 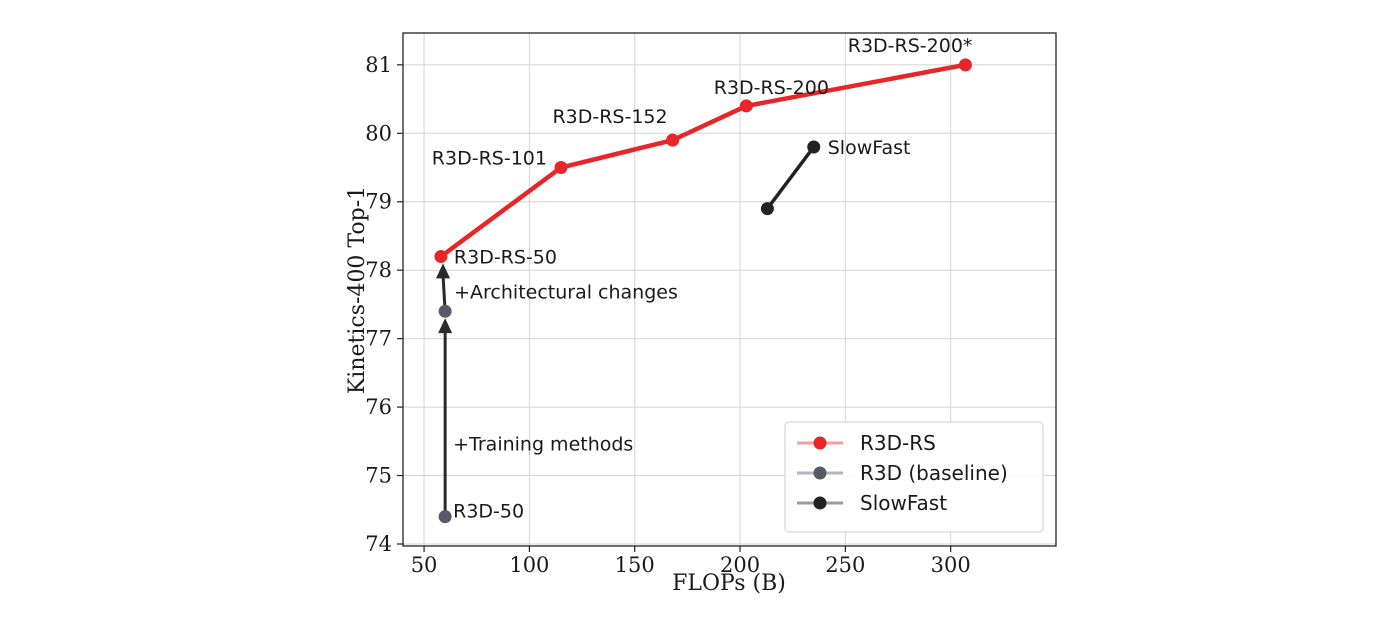 What do you see at coordinates (934, 473) in the screenshot?
I see `legend-label: R3D (baseline)` at bounding box center [934, 473].